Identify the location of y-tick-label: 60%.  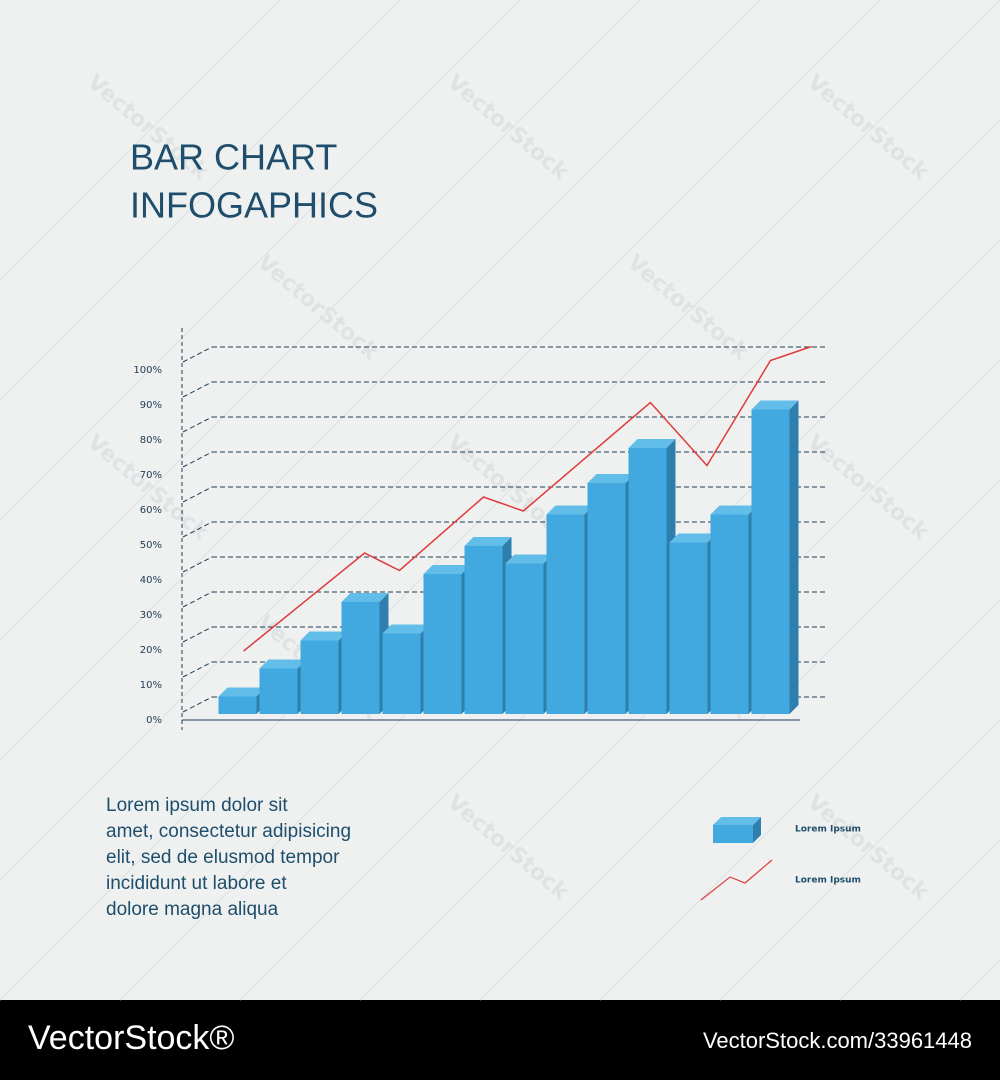
(151, 510).